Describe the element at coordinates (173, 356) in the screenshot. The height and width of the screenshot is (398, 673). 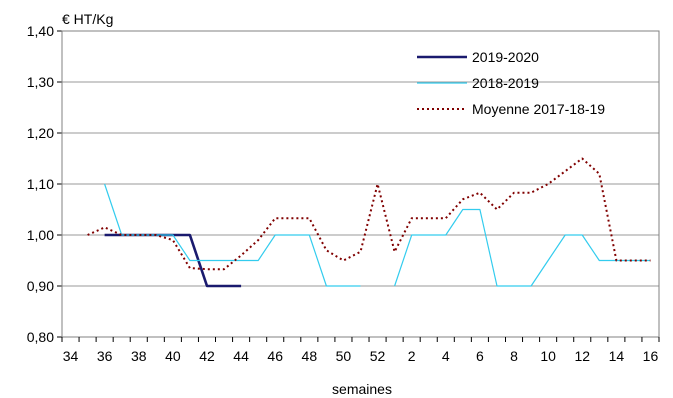
I see `x-tick-label: 40` at that location.